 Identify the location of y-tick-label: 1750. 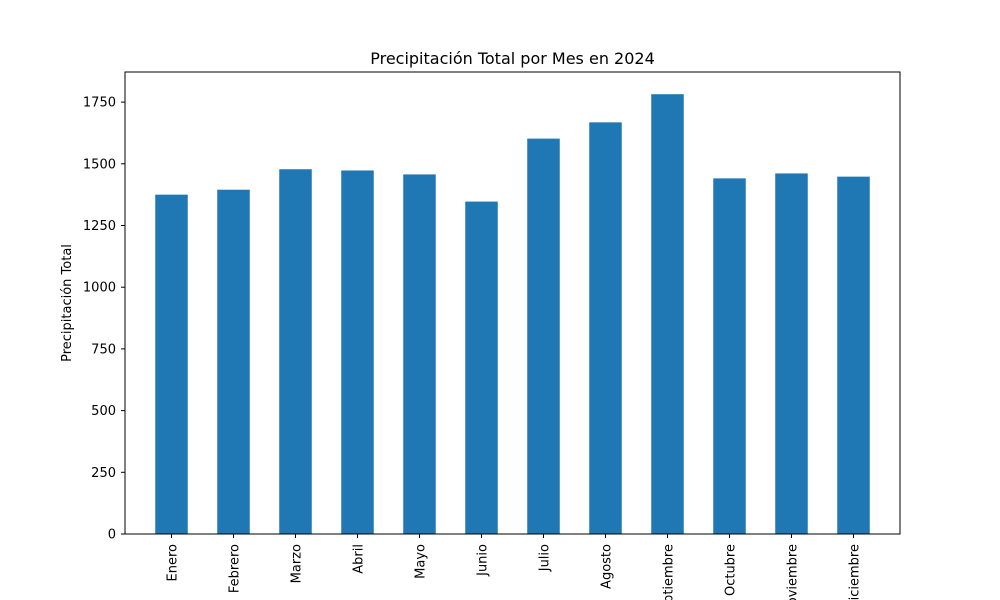
(99, 103).